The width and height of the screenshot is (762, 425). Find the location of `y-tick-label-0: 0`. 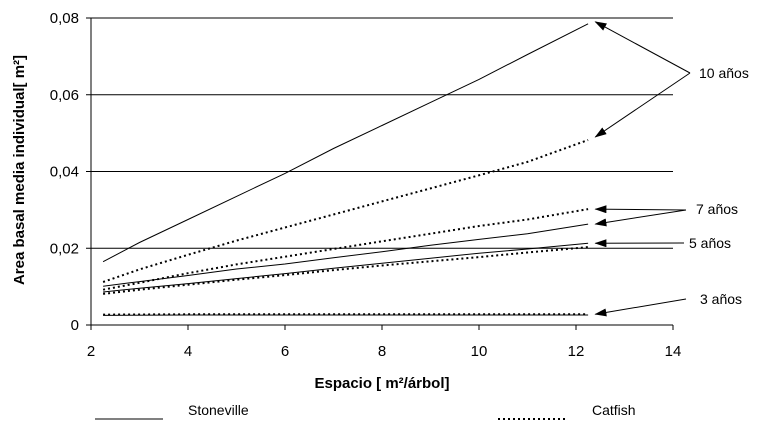

y-tick-label-0: 0 is located at coordinates (75, 325).